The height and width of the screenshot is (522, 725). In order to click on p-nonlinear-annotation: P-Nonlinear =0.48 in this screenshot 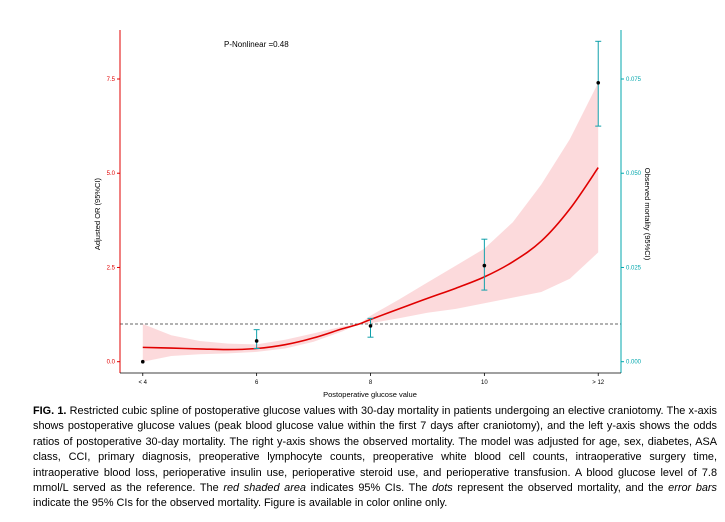, I will do `click(256, 44)`.